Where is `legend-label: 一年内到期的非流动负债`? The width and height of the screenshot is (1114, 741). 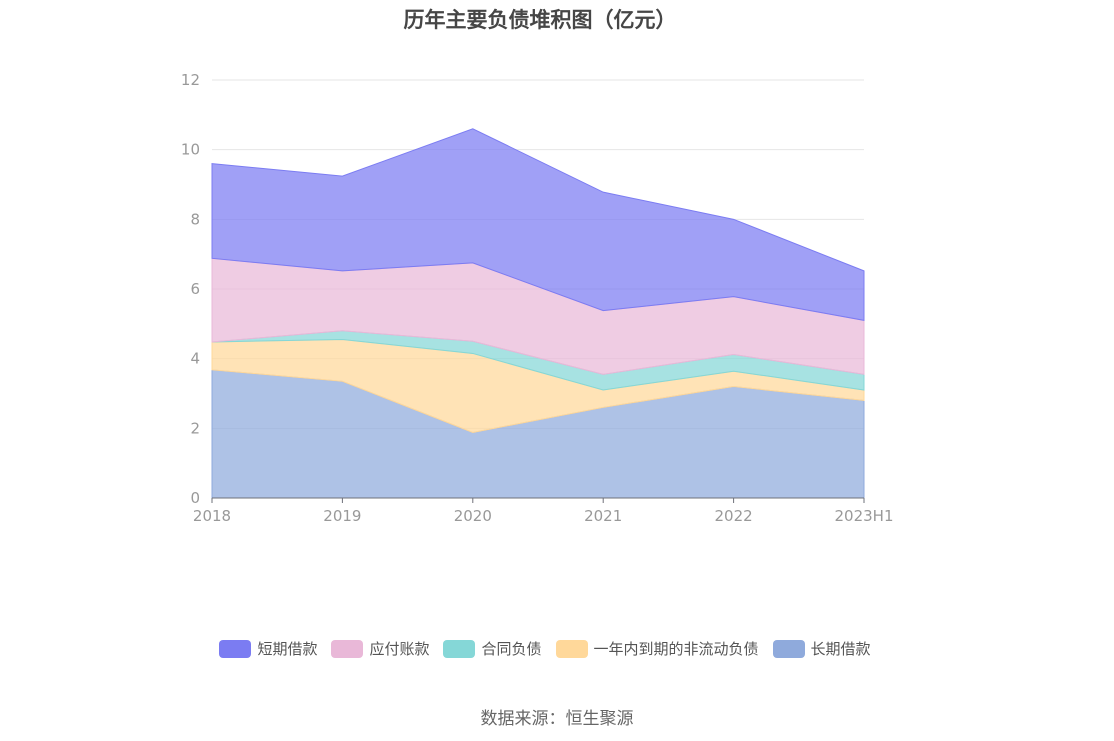 legend-label: 一年内到期的非流动负债 is located at coordinates (676, 649).